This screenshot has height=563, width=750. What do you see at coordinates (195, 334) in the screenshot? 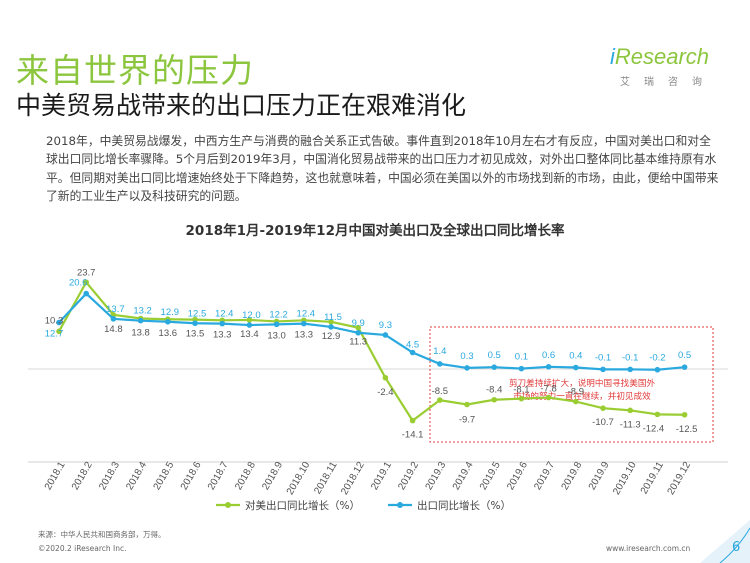
I see `data-label-us-export: 13.5` at bounding box center [195, 334].